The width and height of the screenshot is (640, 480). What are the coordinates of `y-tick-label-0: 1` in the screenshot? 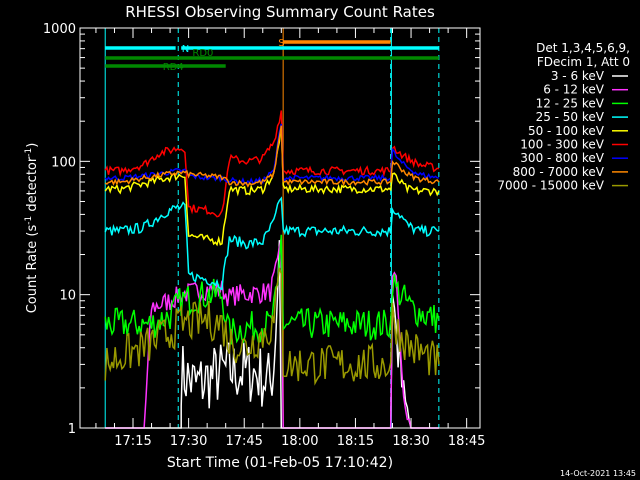 It's located at (72, 429).